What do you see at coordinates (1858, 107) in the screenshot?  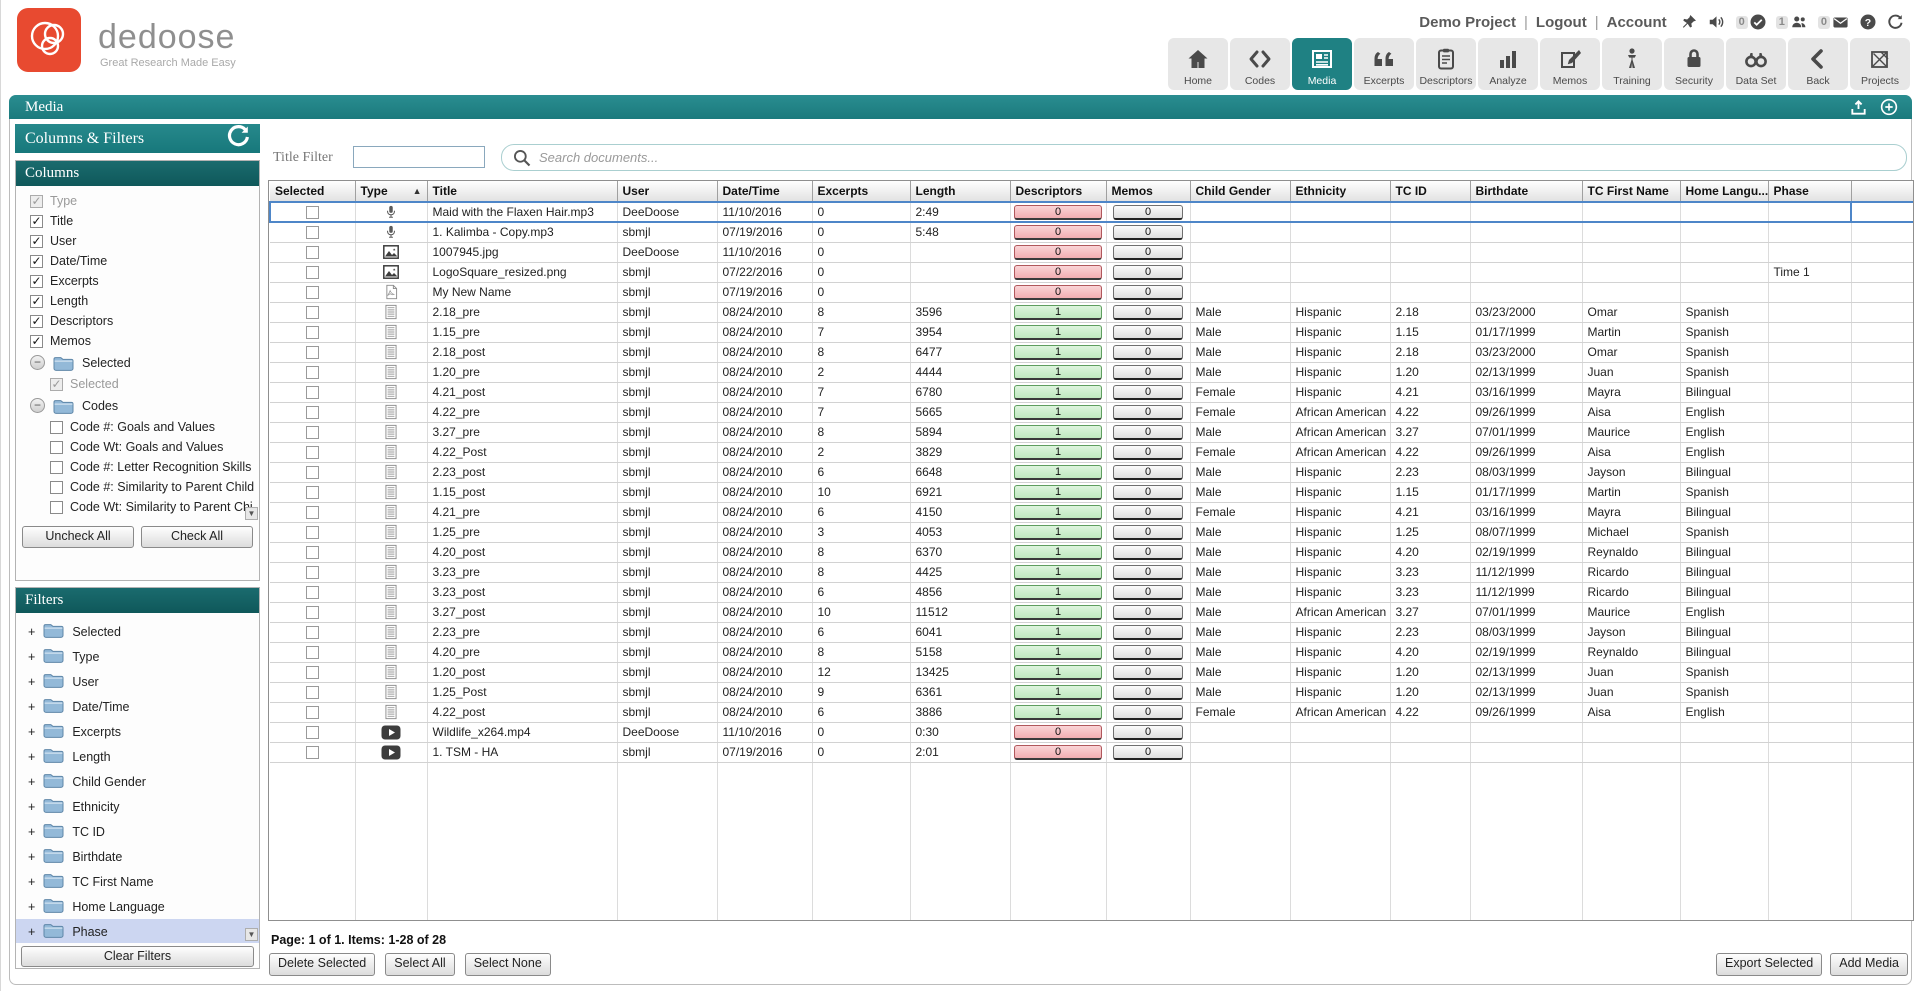 I see `upload-icon` at bounding box center [1858, 107].